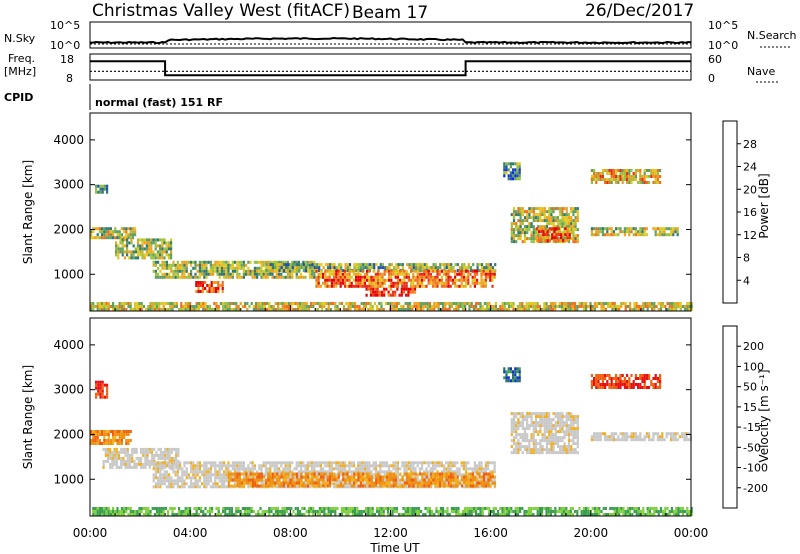  I want to click on colorbar-tick-label: 4, so click(746, 280).